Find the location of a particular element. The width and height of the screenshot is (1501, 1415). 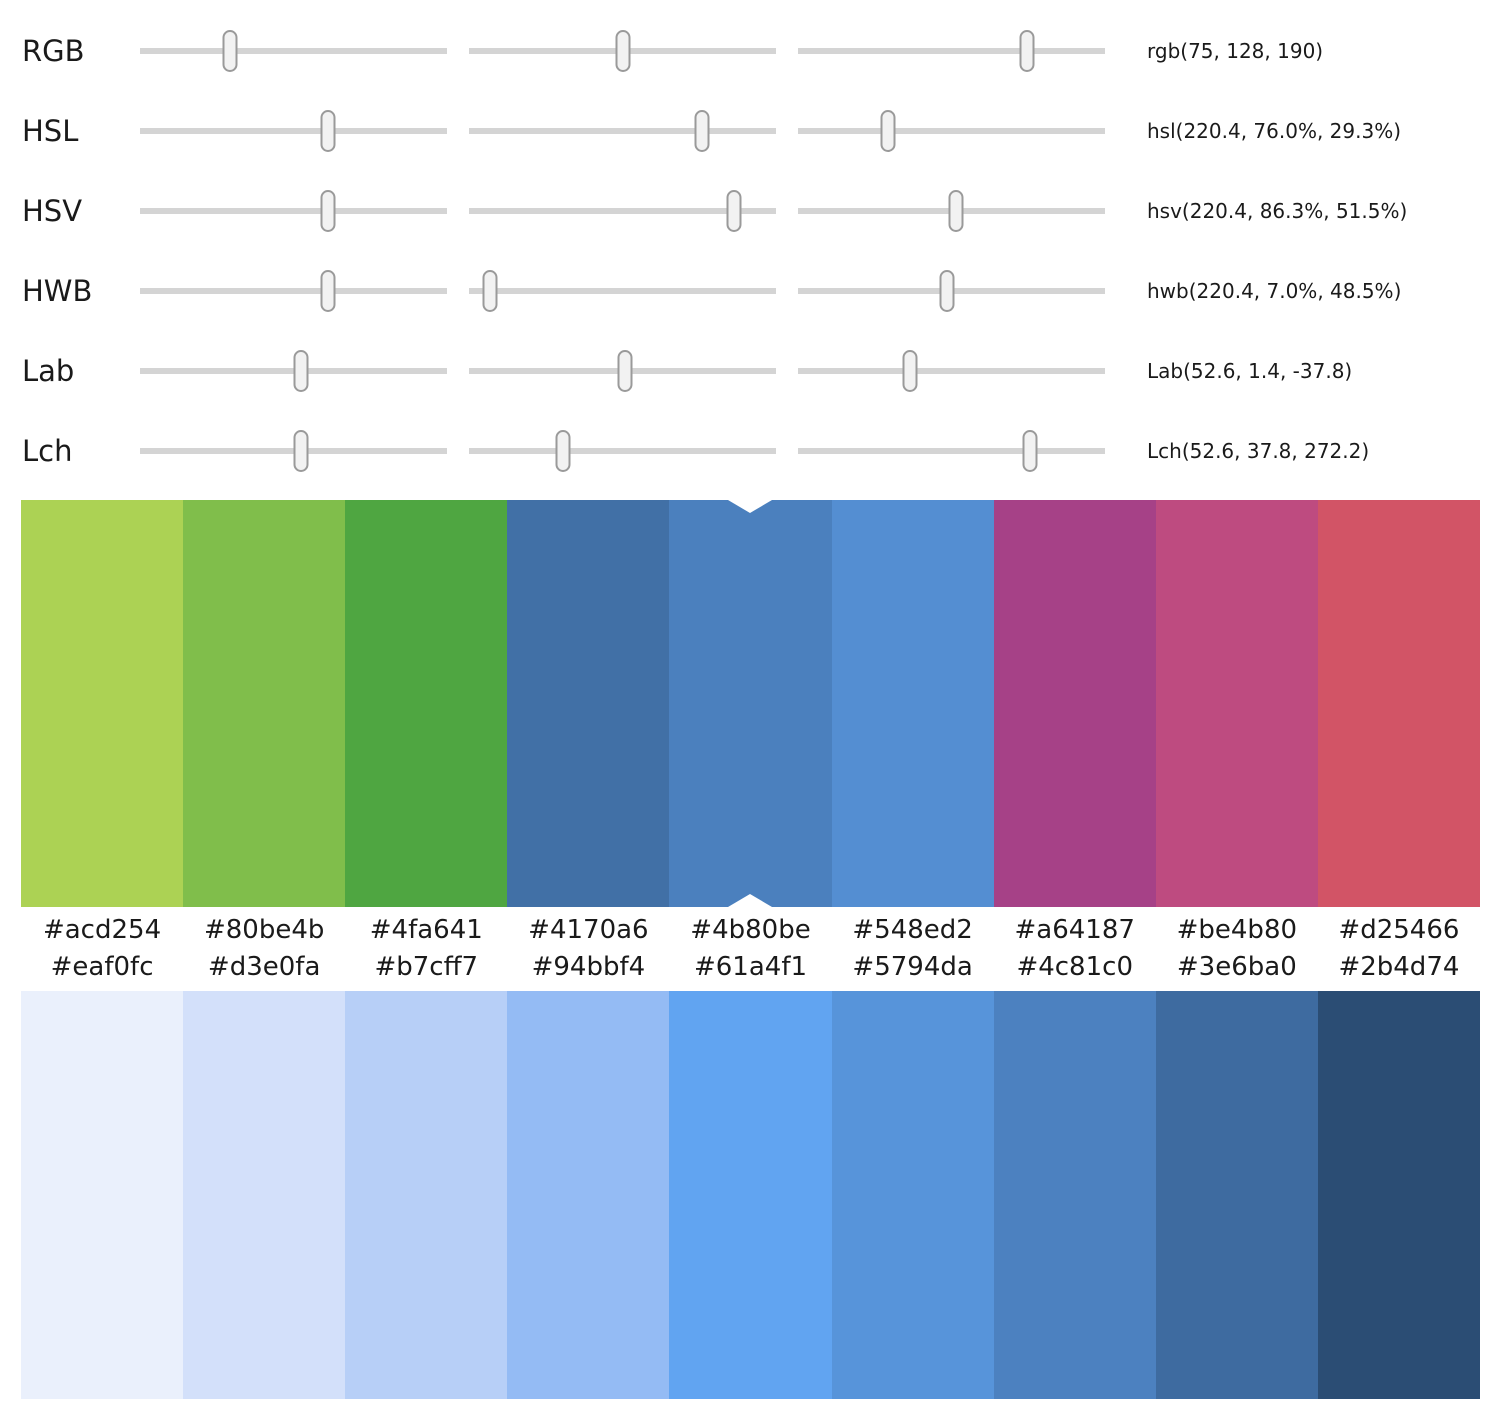

hex-label: #4c81c0 is located at coordinates (1074, 967).